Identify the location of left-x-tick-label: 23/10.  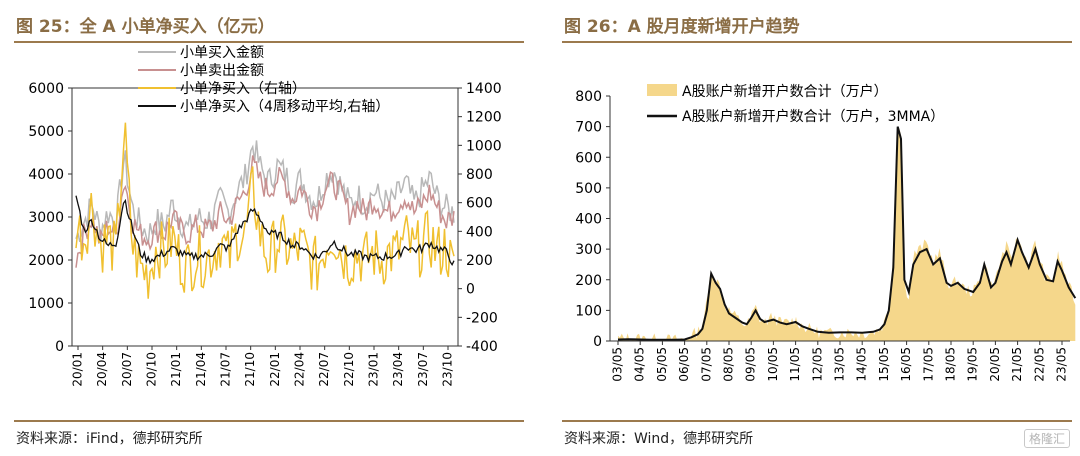
(448, 369).